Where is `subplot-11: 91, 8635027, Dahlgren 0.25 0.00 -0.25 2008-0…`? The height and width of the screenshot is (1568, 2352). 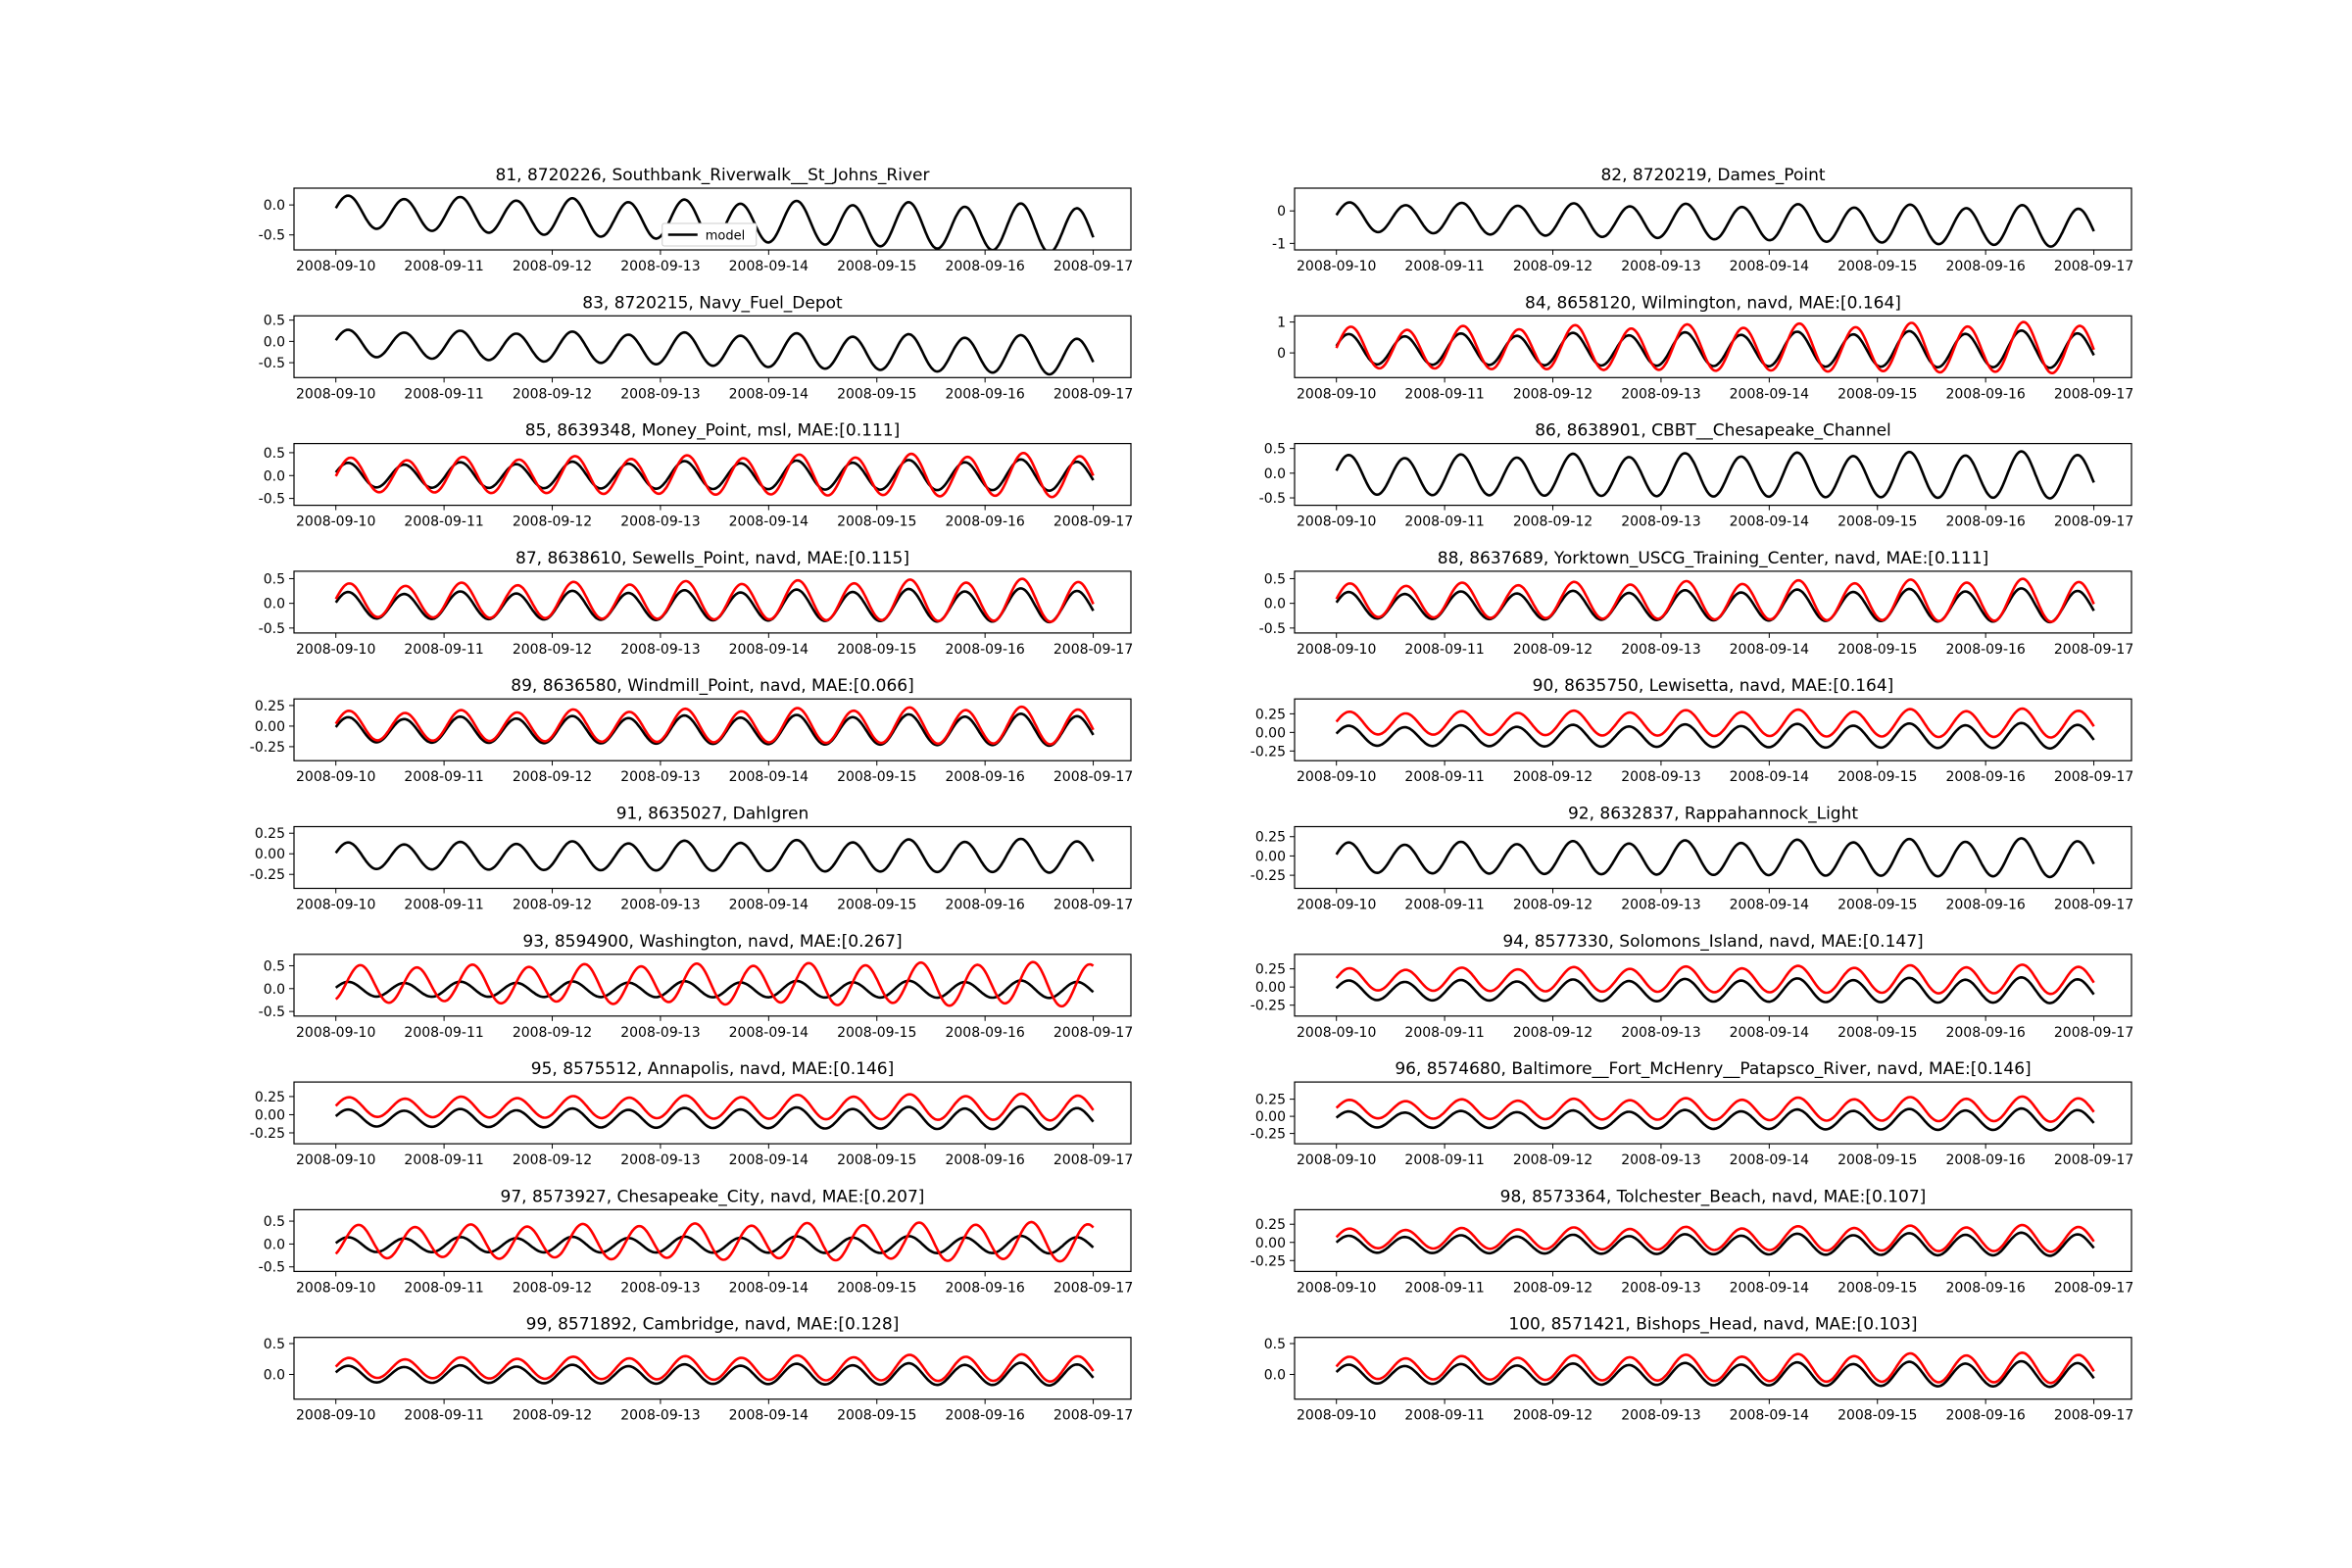
subplot-11: 91, 8635027, Dahlgren 0.25 0.00 -0.25 2008-0… is located at coordinates (691, 859).